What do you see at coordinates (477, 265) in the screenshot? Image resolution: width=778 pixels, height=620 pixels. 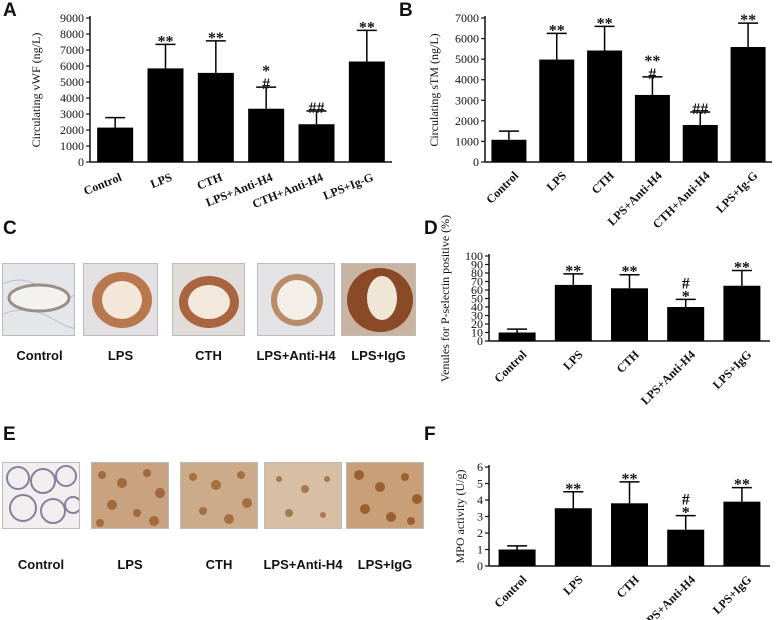 I see `y-tick-label: 90` at bounding box center [477, 265].